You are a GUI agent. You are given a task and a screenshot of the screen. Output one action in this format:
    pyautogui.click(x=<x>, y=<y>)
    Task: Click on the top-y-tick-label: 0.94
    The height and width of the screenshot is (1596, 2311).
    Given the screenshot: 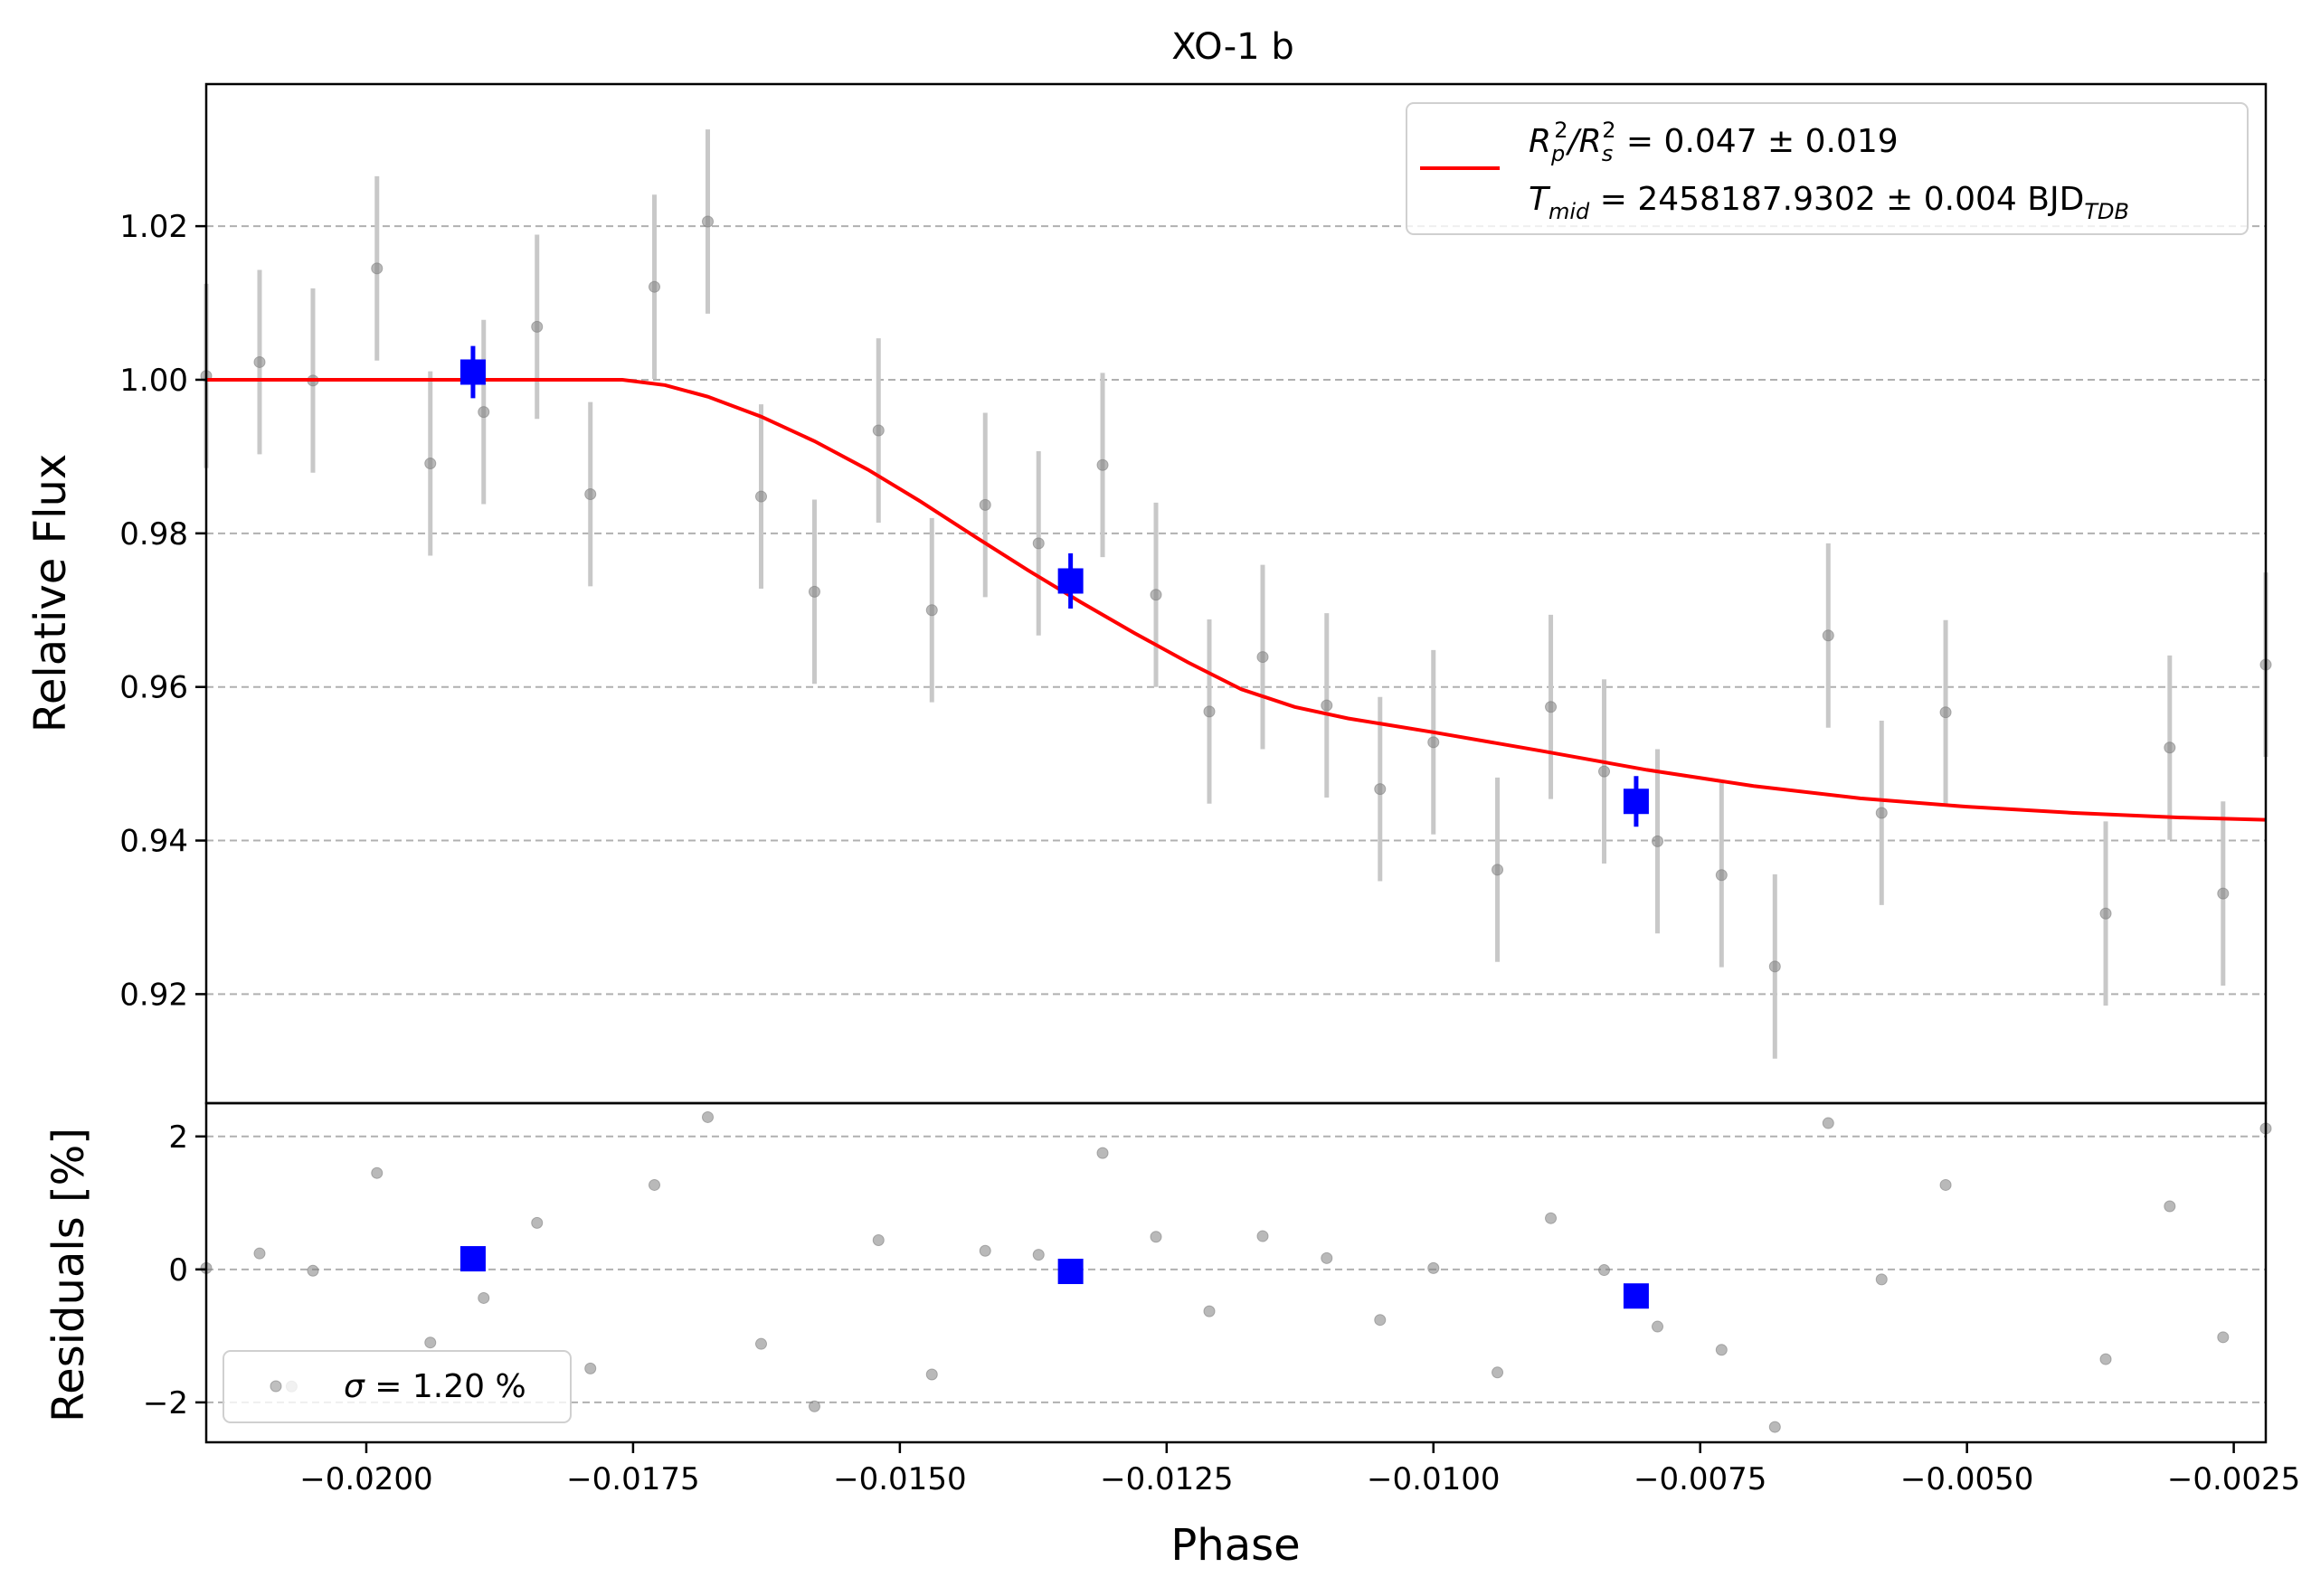 What is the action you would take?
    pyautogui.click(x=153, y=842)
    